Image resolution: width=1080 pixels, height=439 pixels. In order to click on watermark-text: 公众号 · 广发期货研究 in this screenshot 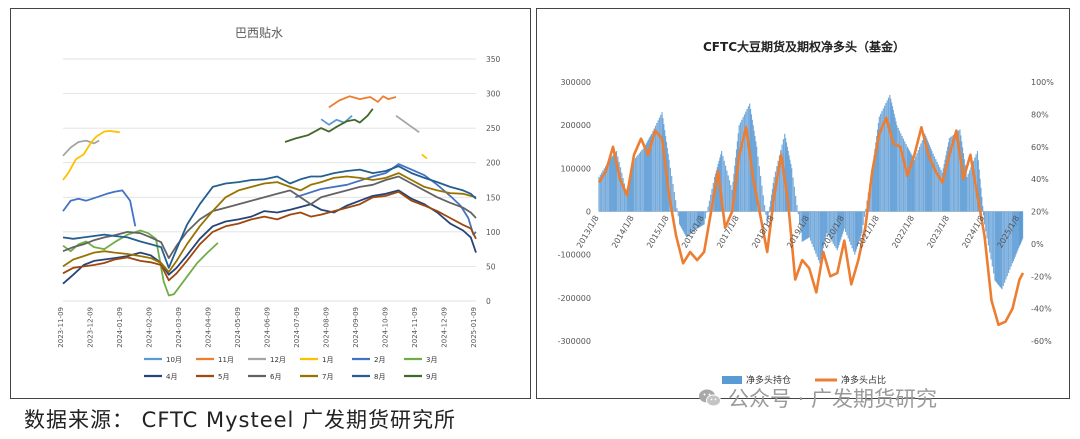, I will do `click(833, 399)`.